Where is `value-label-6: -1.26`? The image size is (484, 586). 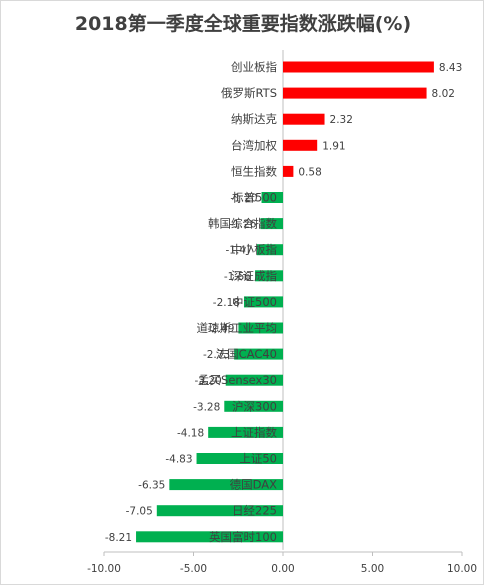 value-label-6: -1.26 is located at coordinates (242, 225).